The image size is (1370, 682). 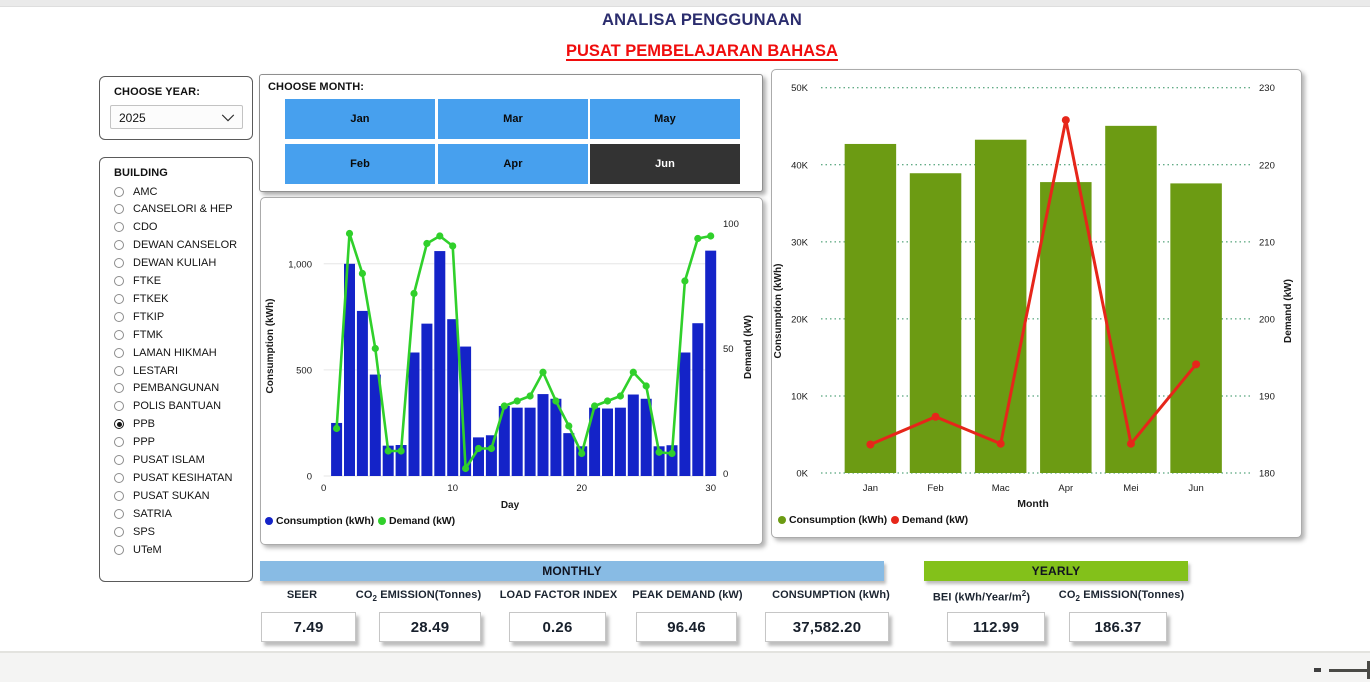 I want to click on svg-text: 40K, so click(x=800, y=165).